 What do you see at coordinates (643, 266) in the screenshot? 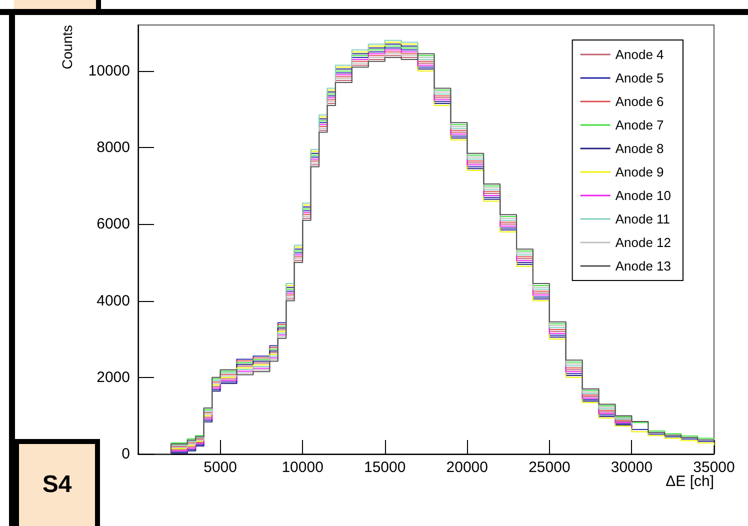
I see `legend-label: Anode 13` at bounding box center [643, 266].